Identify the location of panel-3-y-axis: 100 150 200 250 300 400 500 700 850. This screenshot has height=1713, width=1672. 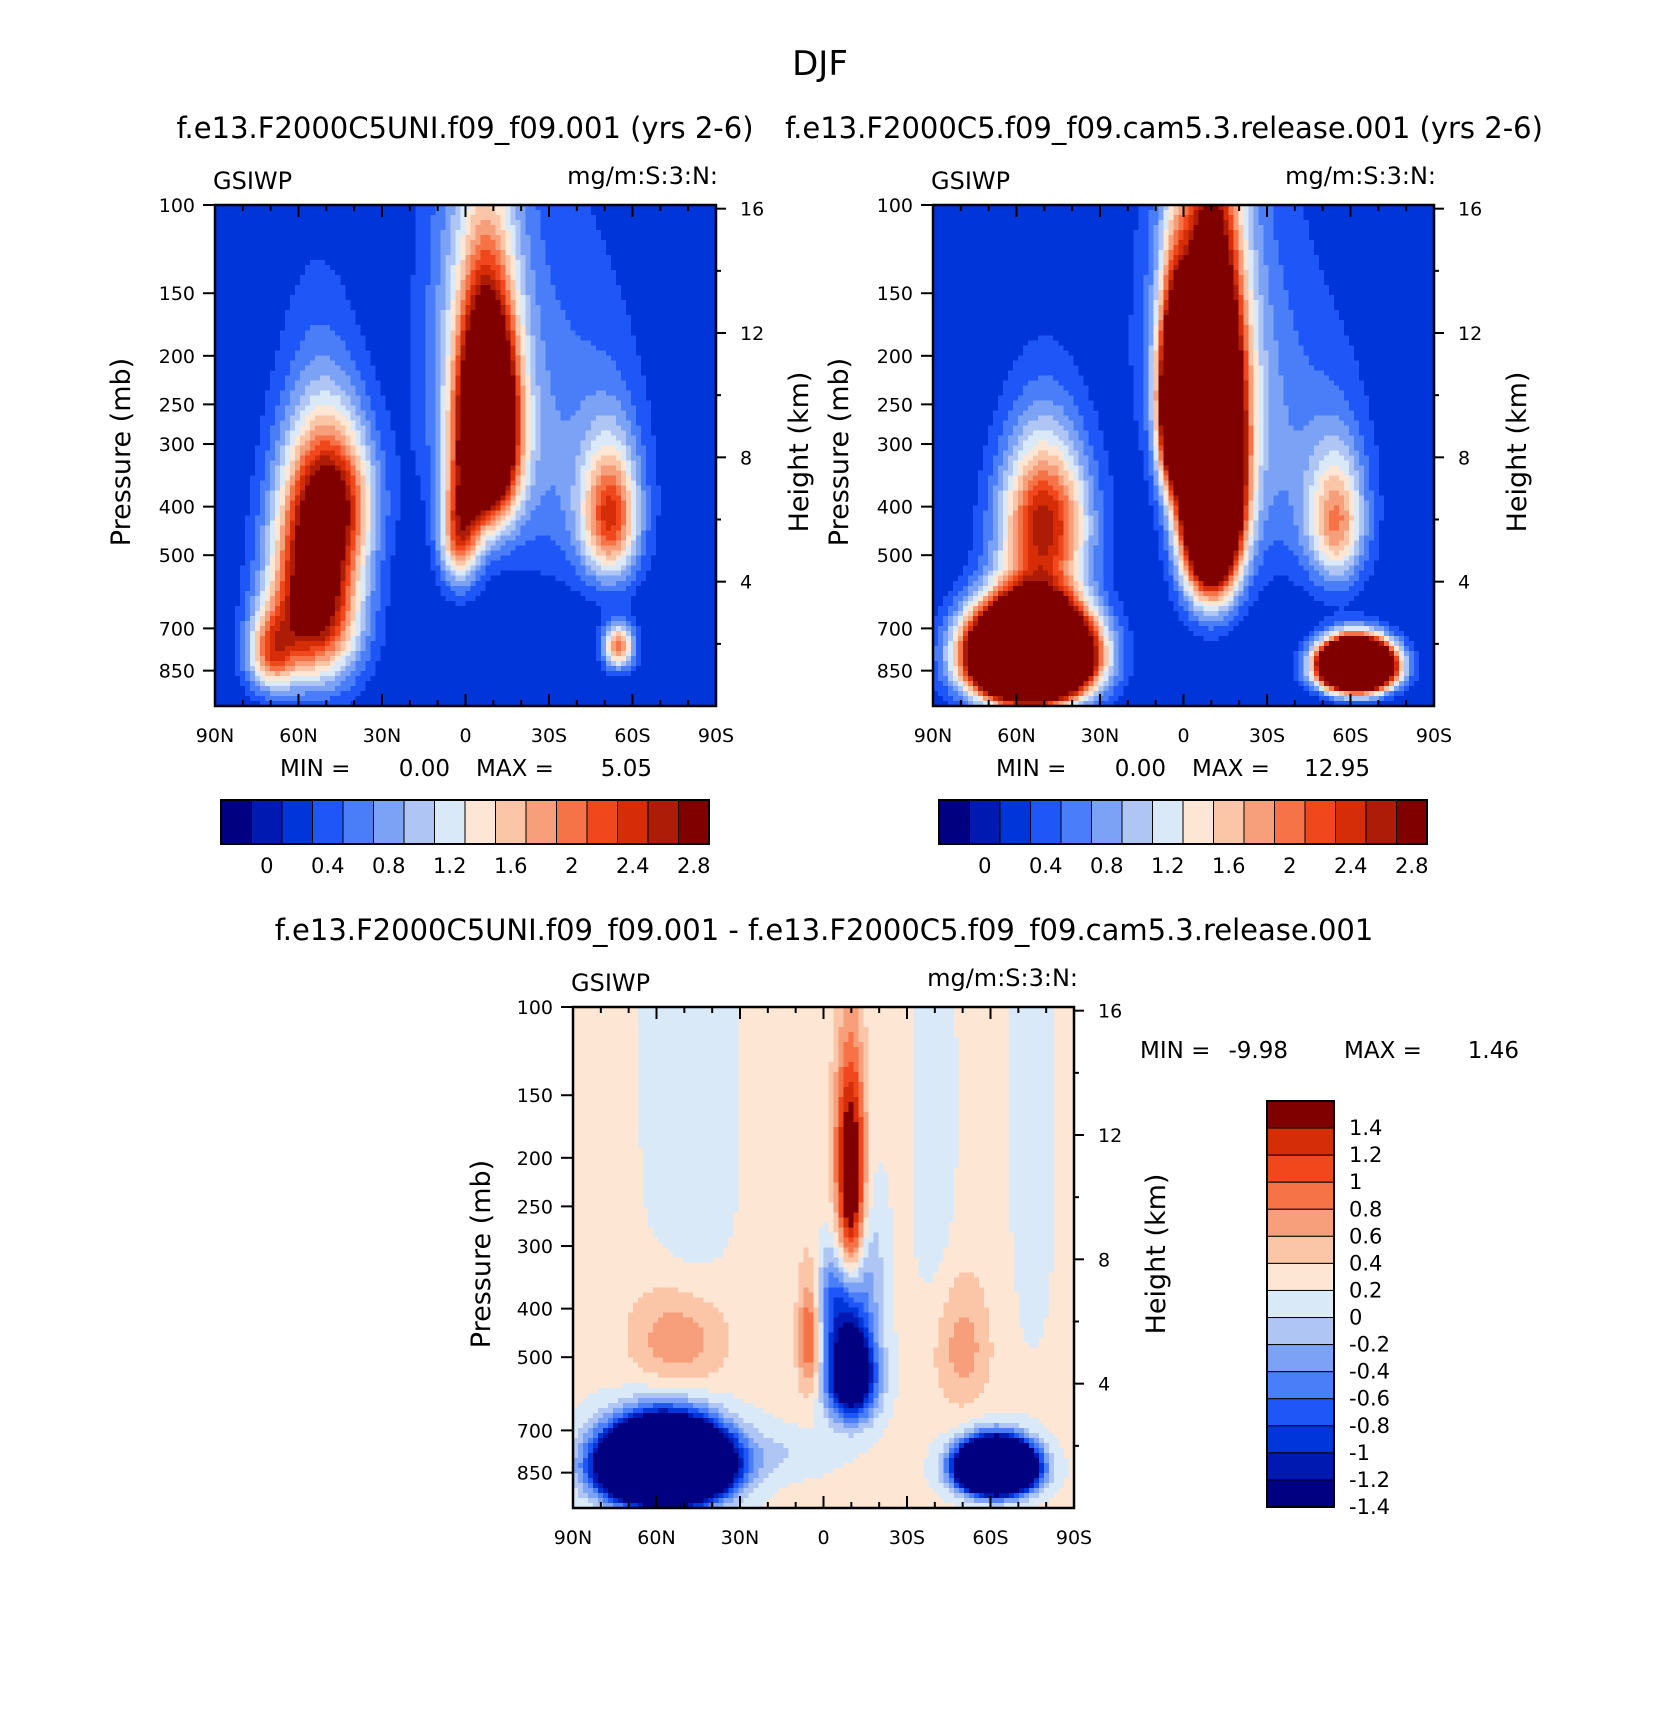
(545, 1241).